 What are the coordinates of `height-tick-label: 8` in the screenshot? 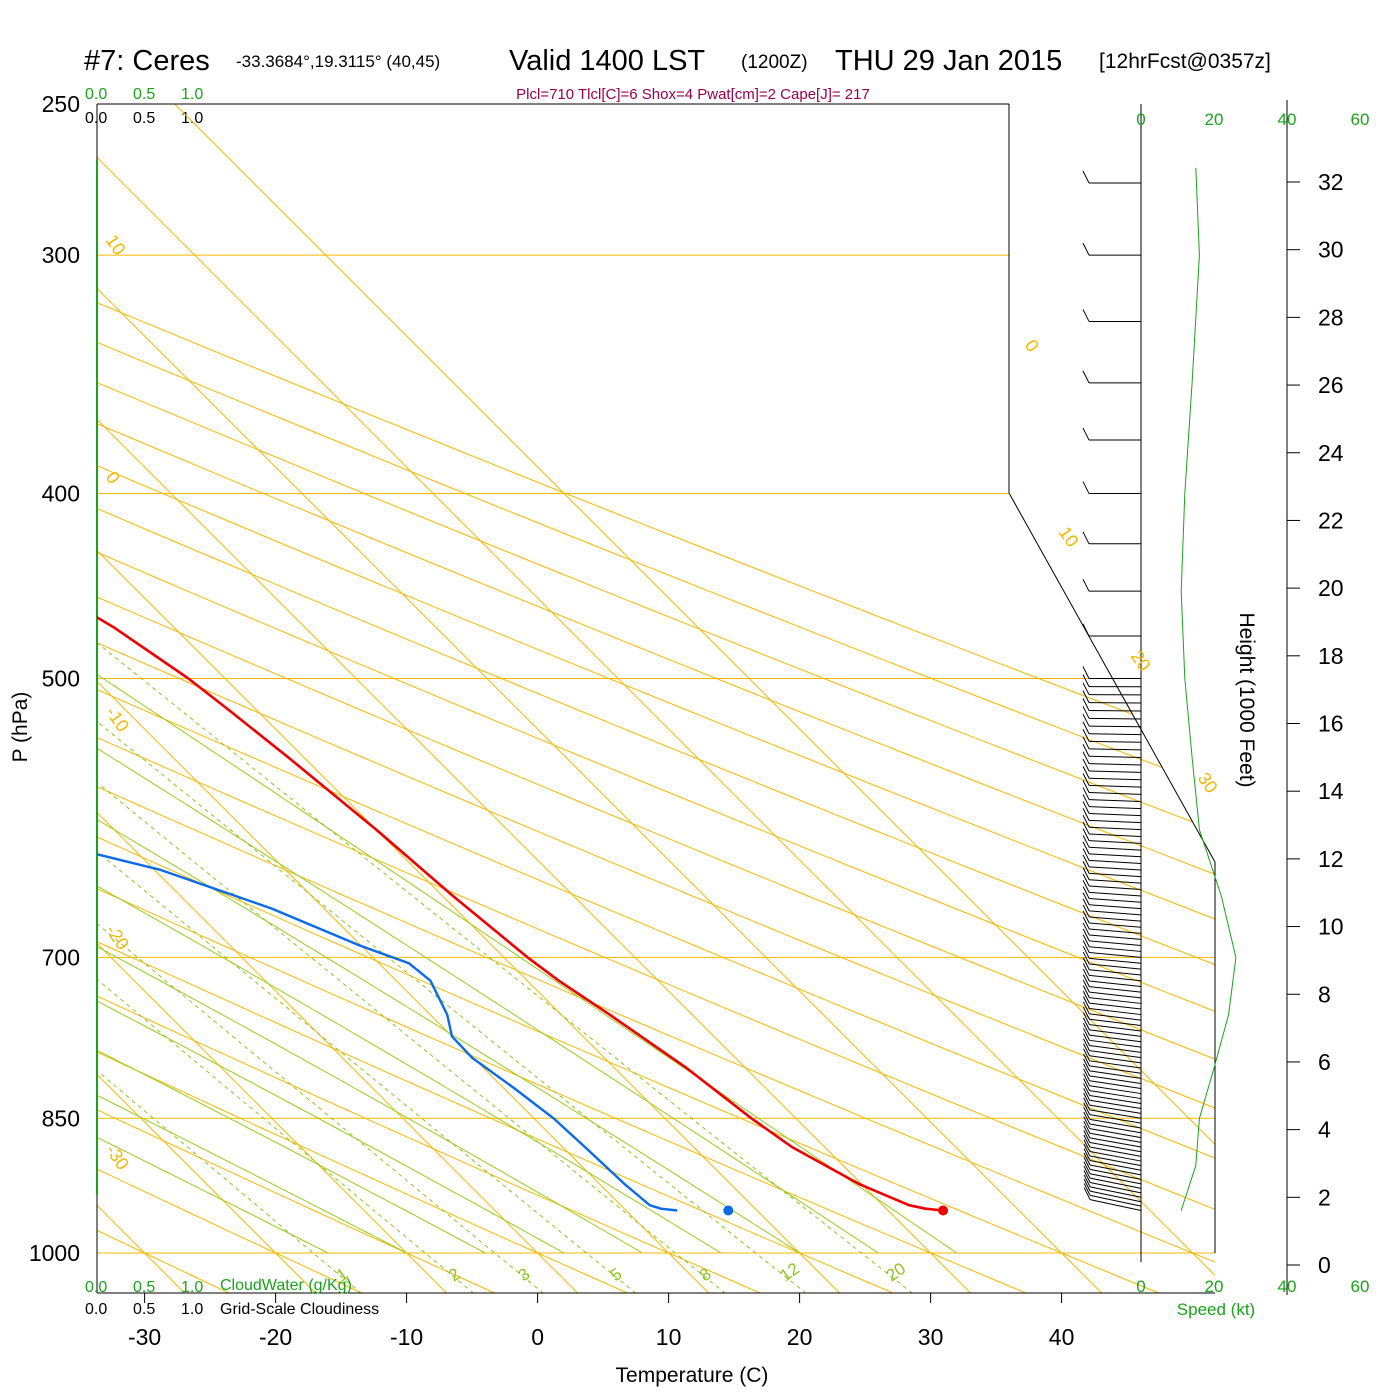 It's located at (1324, 994).